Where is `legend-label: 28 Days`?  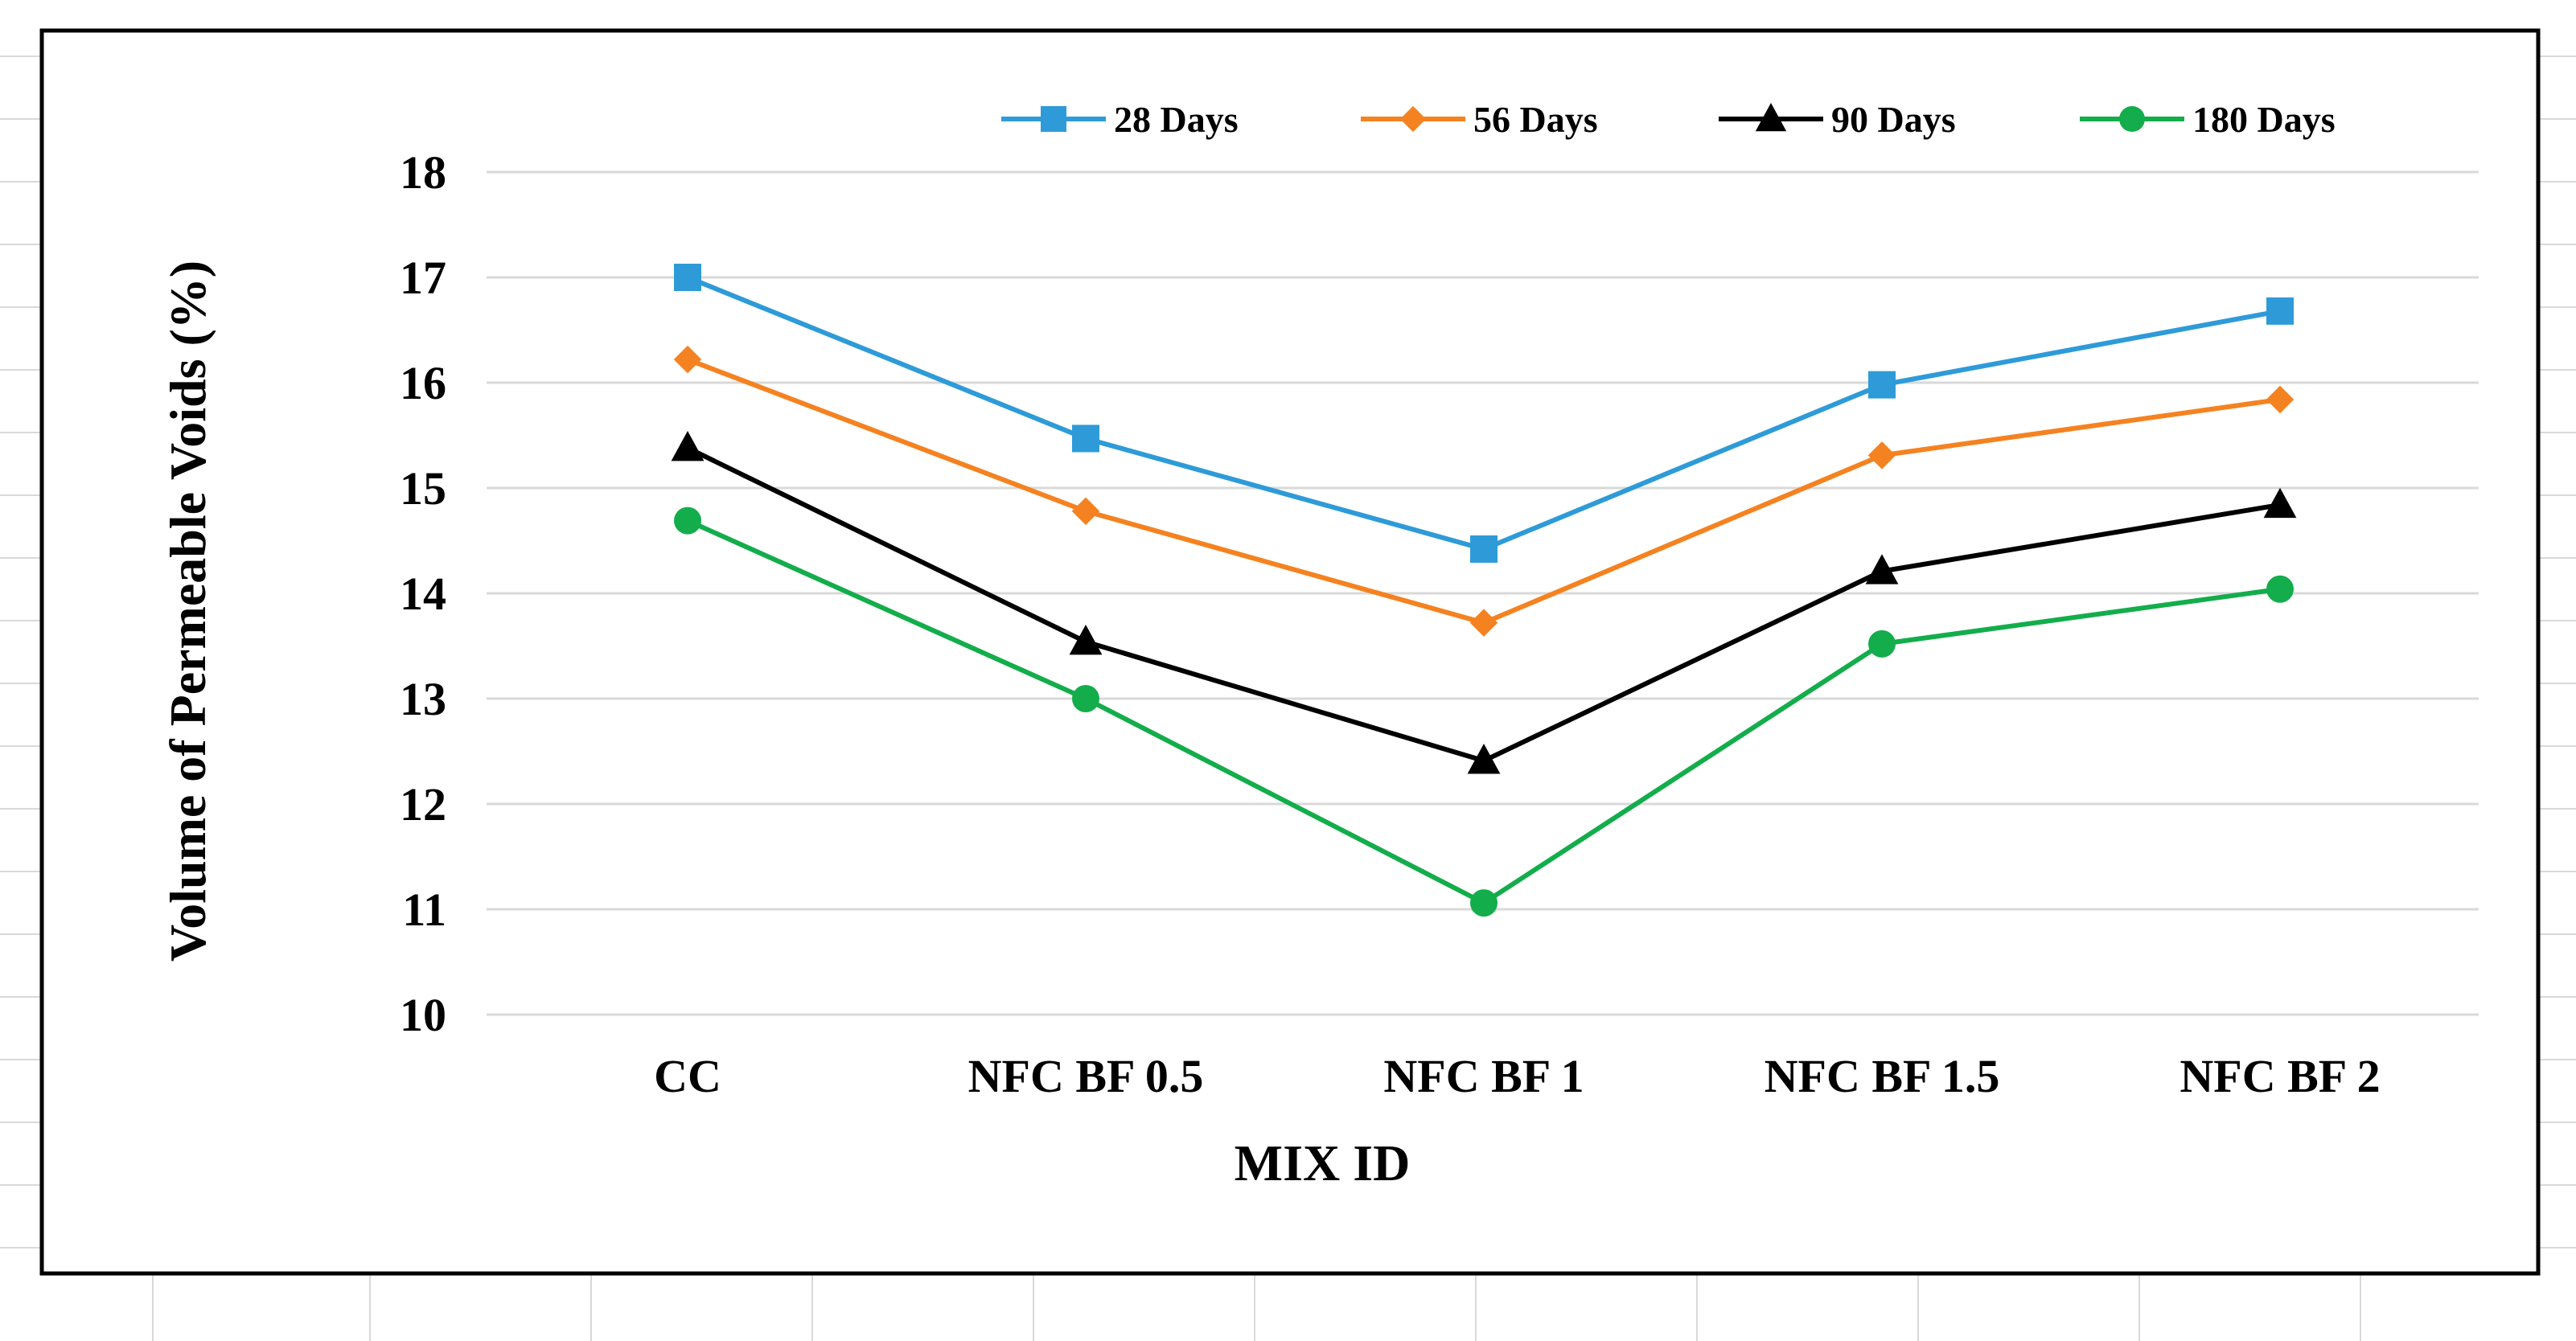
legend-label: 28 Days is located at coordinates (1176, 119).